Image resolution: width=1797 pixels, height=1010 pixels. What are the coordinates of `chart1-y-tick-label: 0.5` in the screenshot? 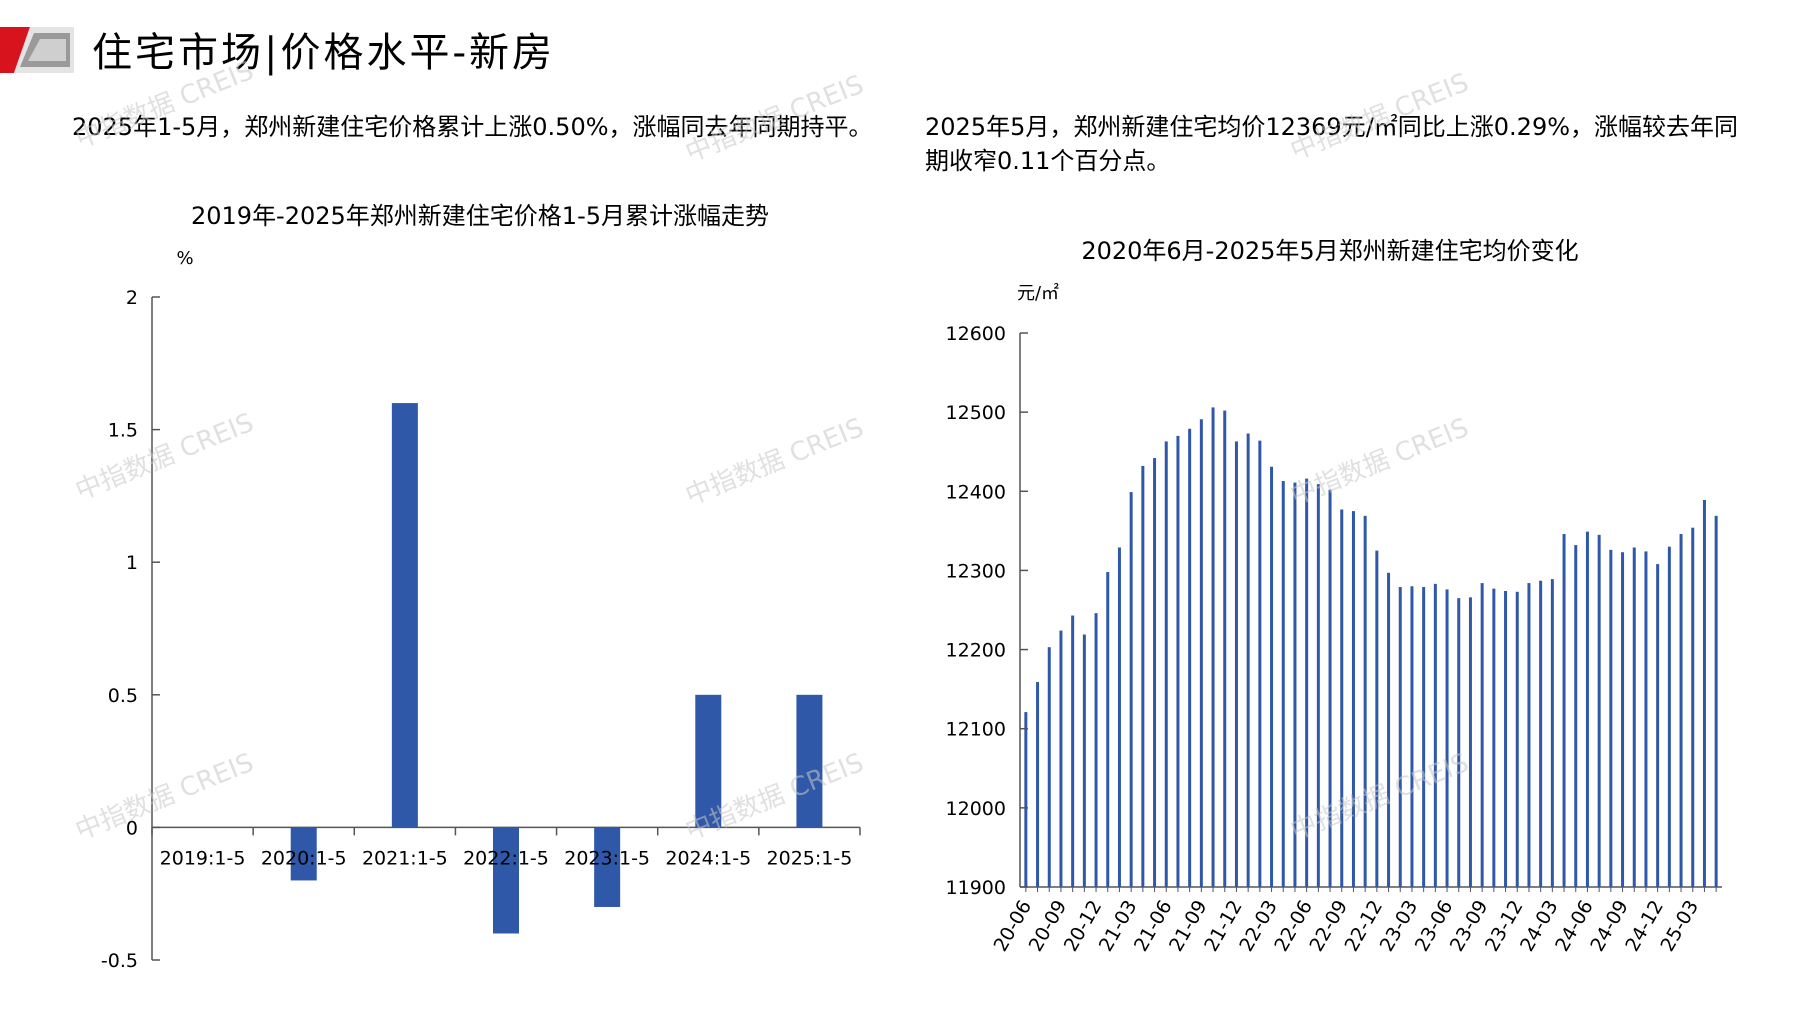 It's located at (123, 696).